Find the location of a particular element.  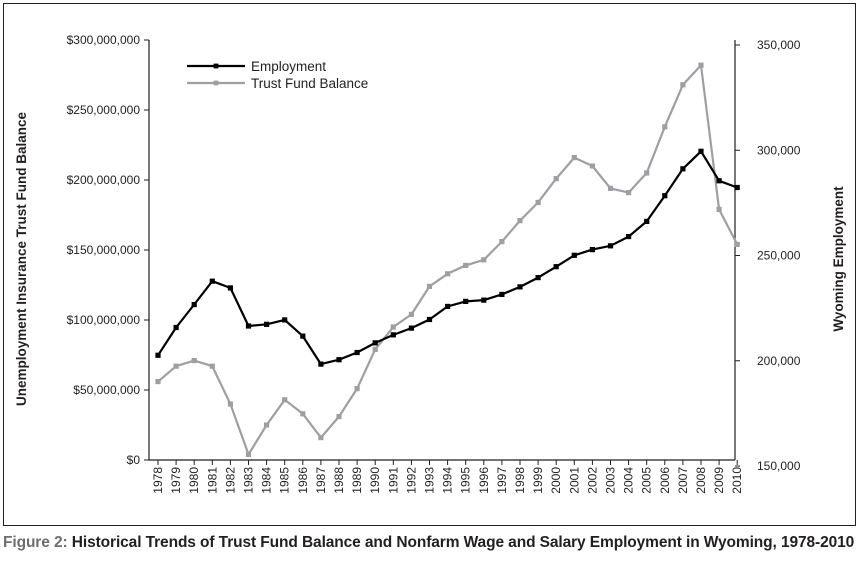

left-y-tick-label: $200,000,000 is located at coordinates (104, 180).